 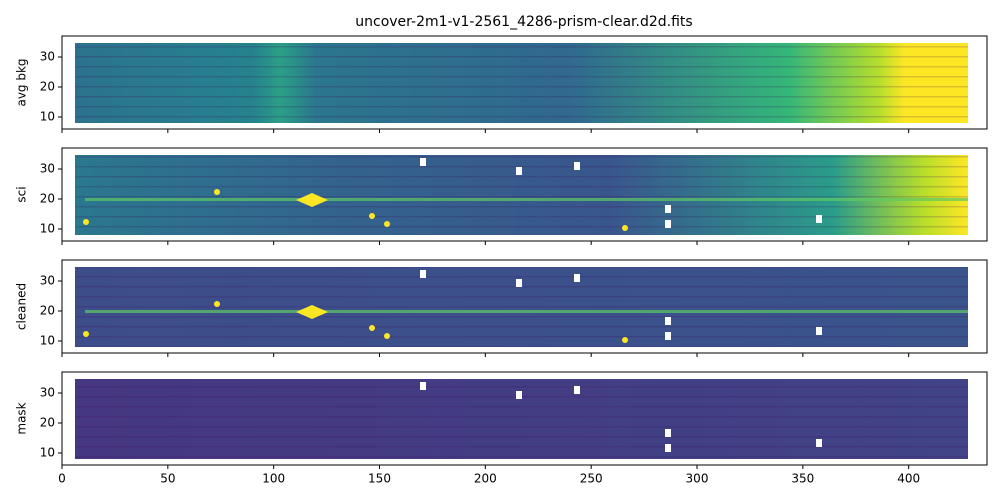 What do you see at coordinates (379, 479) in the screenshot?
I see `x-tick-label: 150` at bounding box center [379, 479].